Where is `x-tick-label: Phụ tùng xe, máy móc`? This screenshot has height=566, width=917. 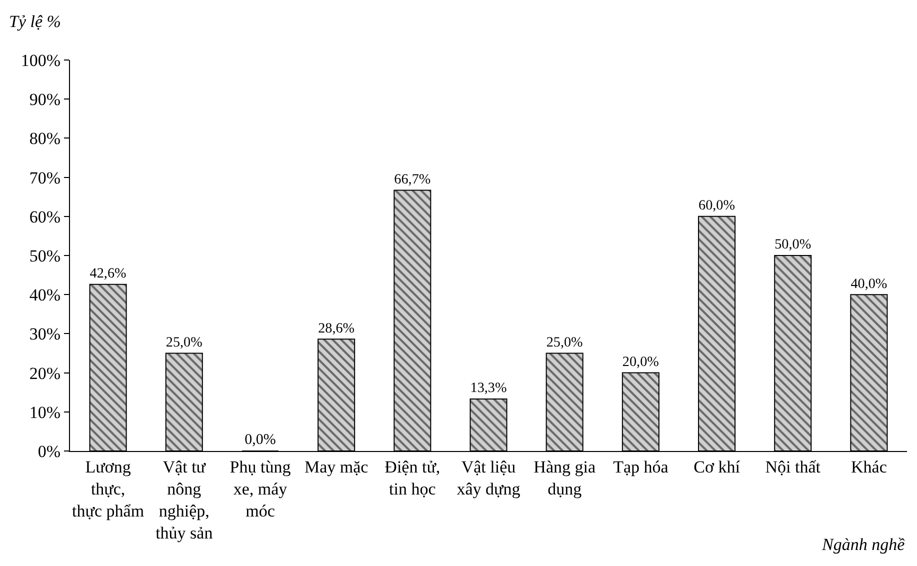
x-tick-label: Phụ tùng xe, máy móc is located at coordinates (261, 489).